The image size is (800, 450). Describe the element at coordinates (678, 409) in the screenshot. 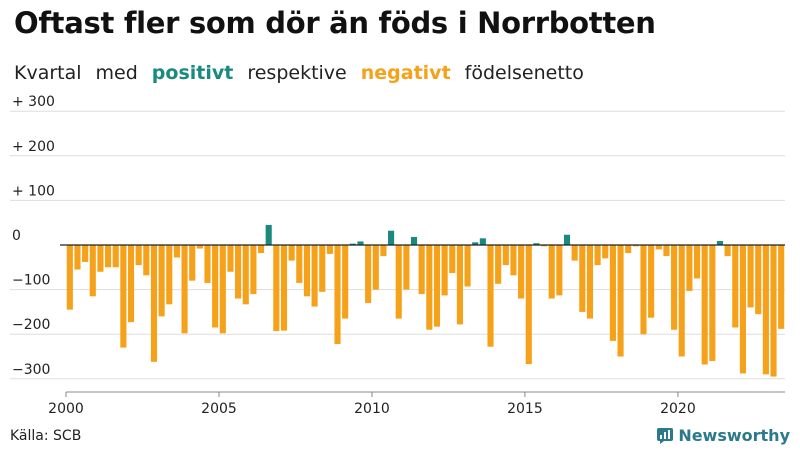

I see `x-tick-label: 2020` at that location.